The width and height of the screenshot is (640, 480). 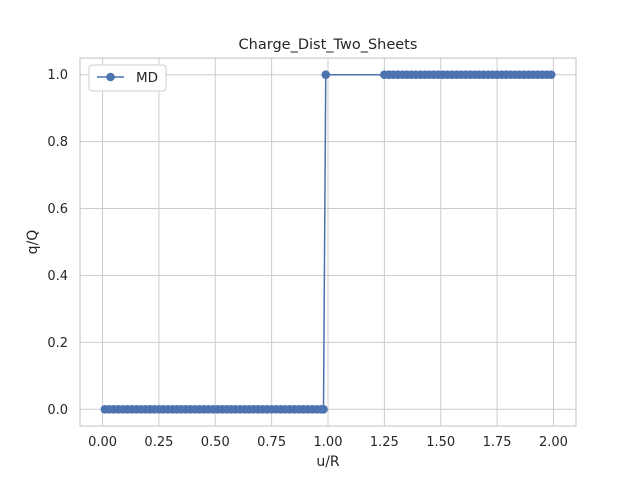 I want to click on y-tick-label: 0.6, so click(x=57, y=209).